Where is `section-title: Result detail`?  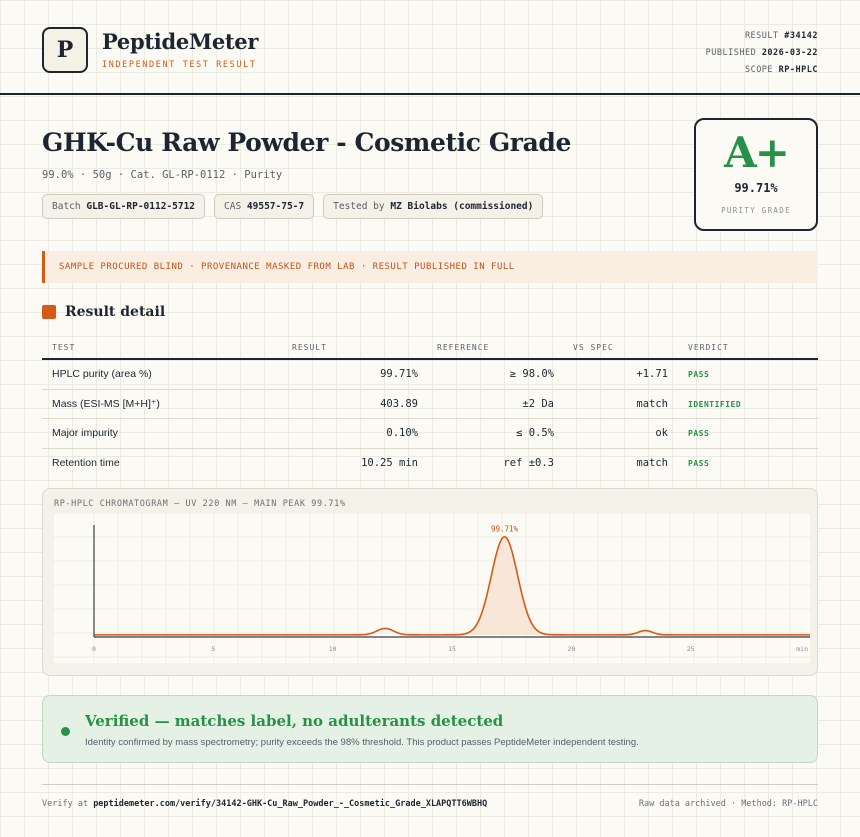
section-title: Result detail is located at coordinates (115, 312).